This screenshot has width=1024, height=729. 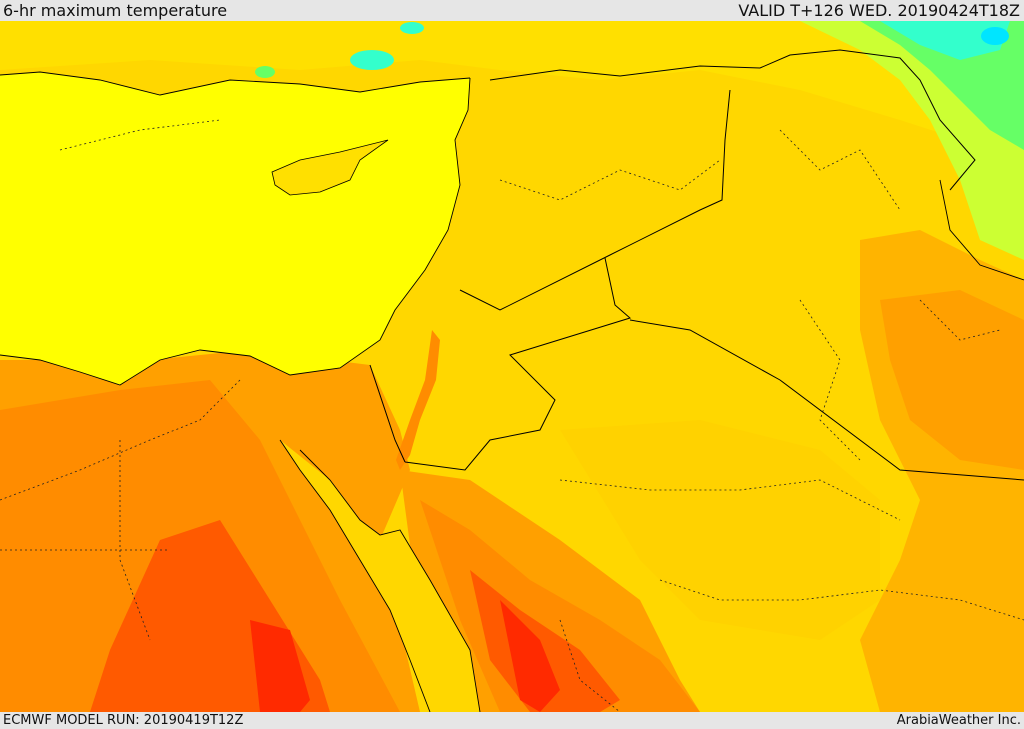 I want to click on red-sea-coastline, so click(x=380, y=575).